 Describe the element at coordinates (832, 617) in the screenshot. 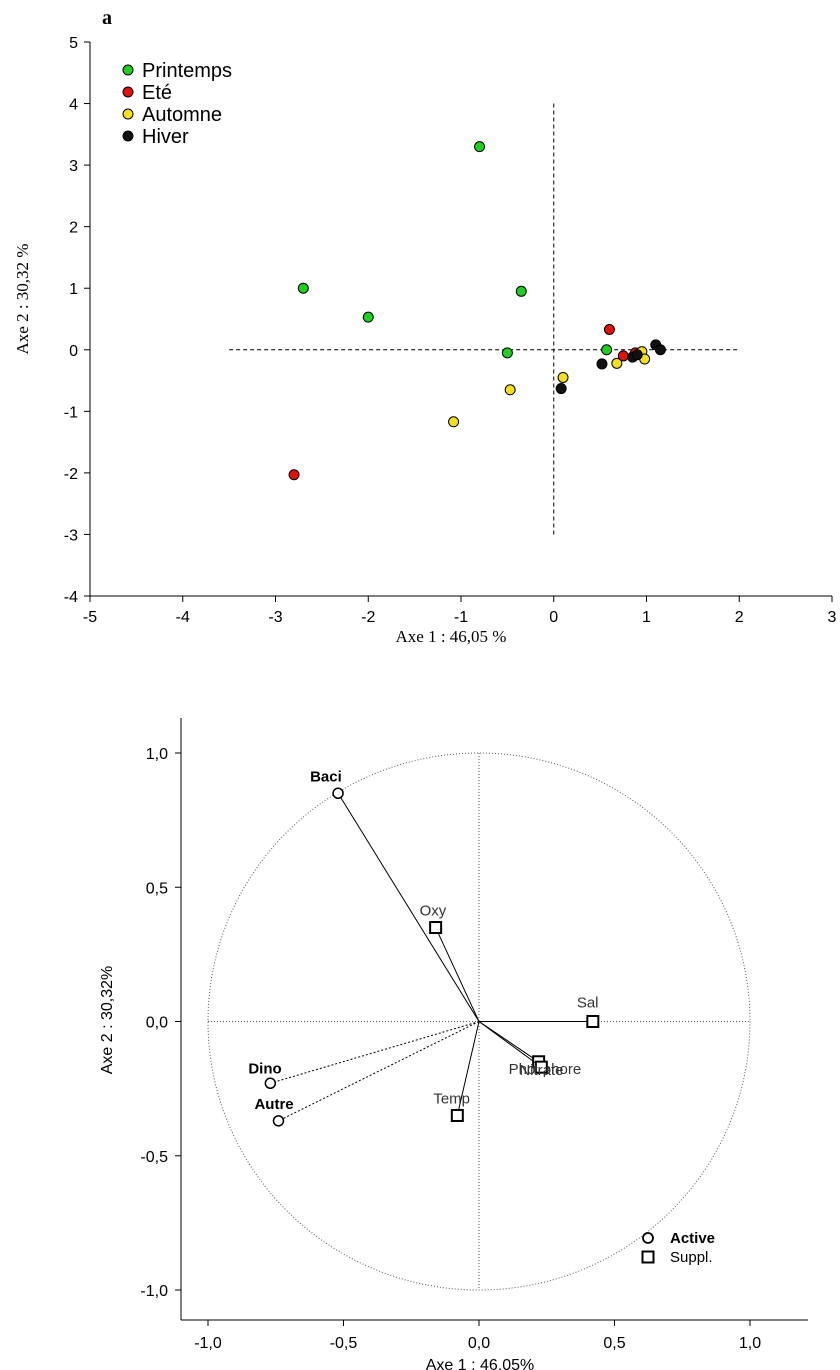

I see `x-tick-label: 3` at that location.